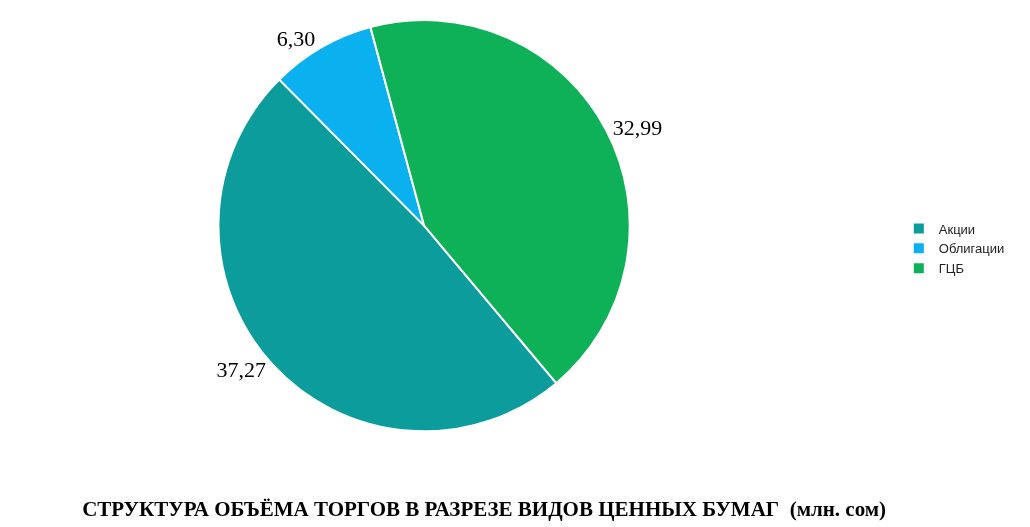 The image size is (1030, 527). What do you see at coordinates (241, 370) in the screenshot?
I see `data-label: 37,27` at bounding box center [241, 370].